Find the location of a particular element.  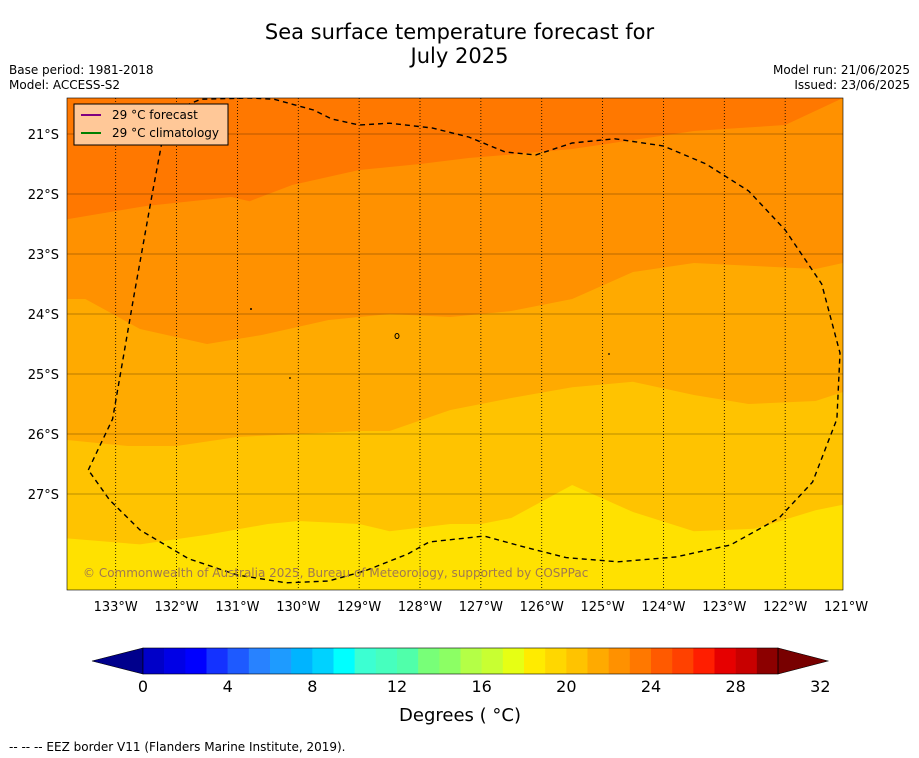

colorbar-extend-max is located at coordinates (803, 661).